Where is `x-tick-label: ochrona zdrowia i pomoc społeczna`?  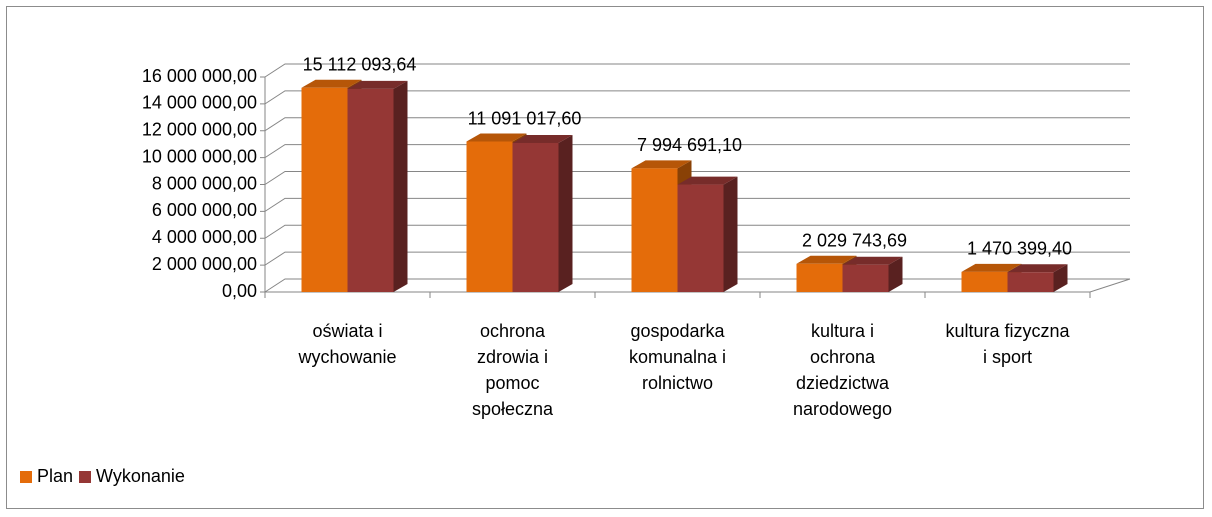 x-tick-label: ochrona zdrowia i pomoc społeczna is located at coordinates (512, 370).